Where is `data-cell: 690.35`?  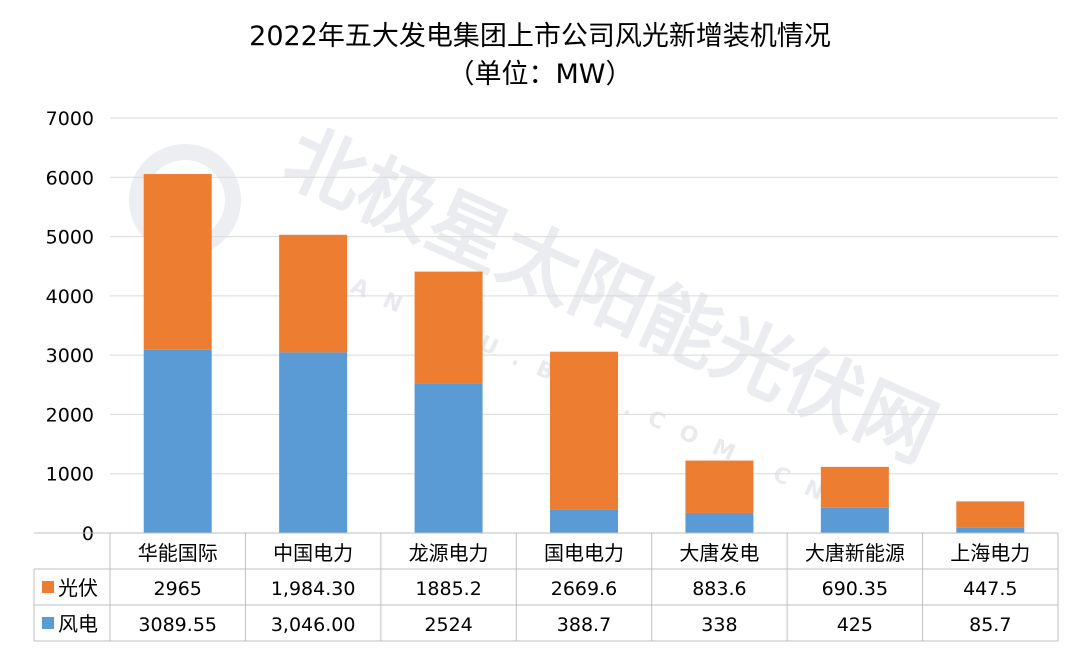
data-cell: 690.35 is located at coordinates (855, 589).